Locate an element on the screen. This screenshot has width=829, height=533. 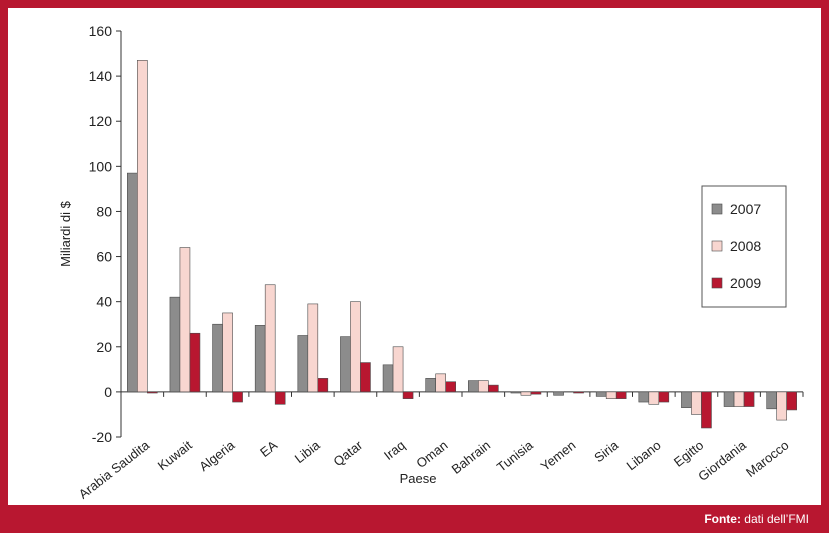
x-tick-label: Marocco is located at coordinates (767, 458).